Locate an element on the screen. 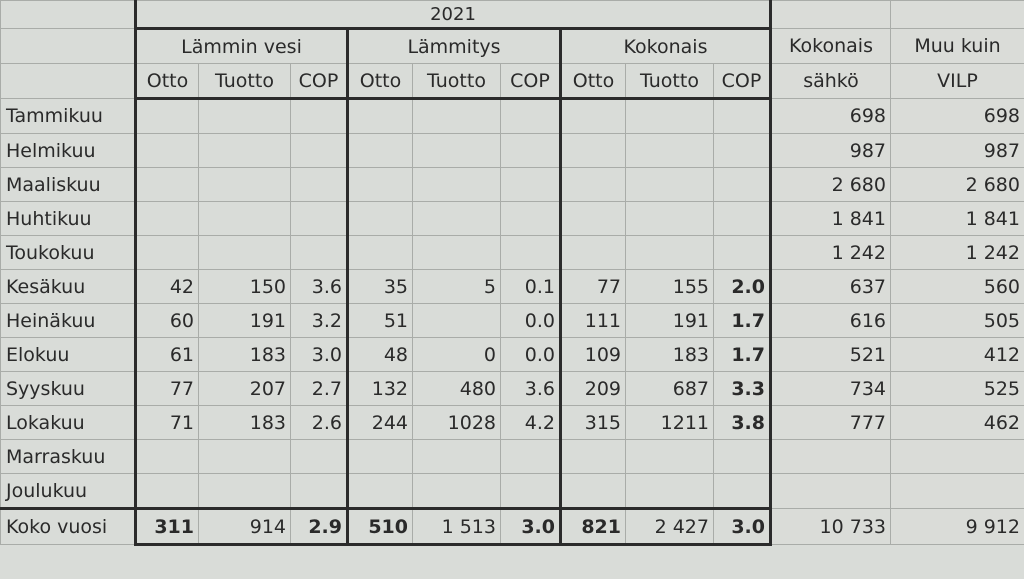 The height and width of the screenshot is (579, 1024). month-label: Toukokuu is located at coordinates (68, 252).